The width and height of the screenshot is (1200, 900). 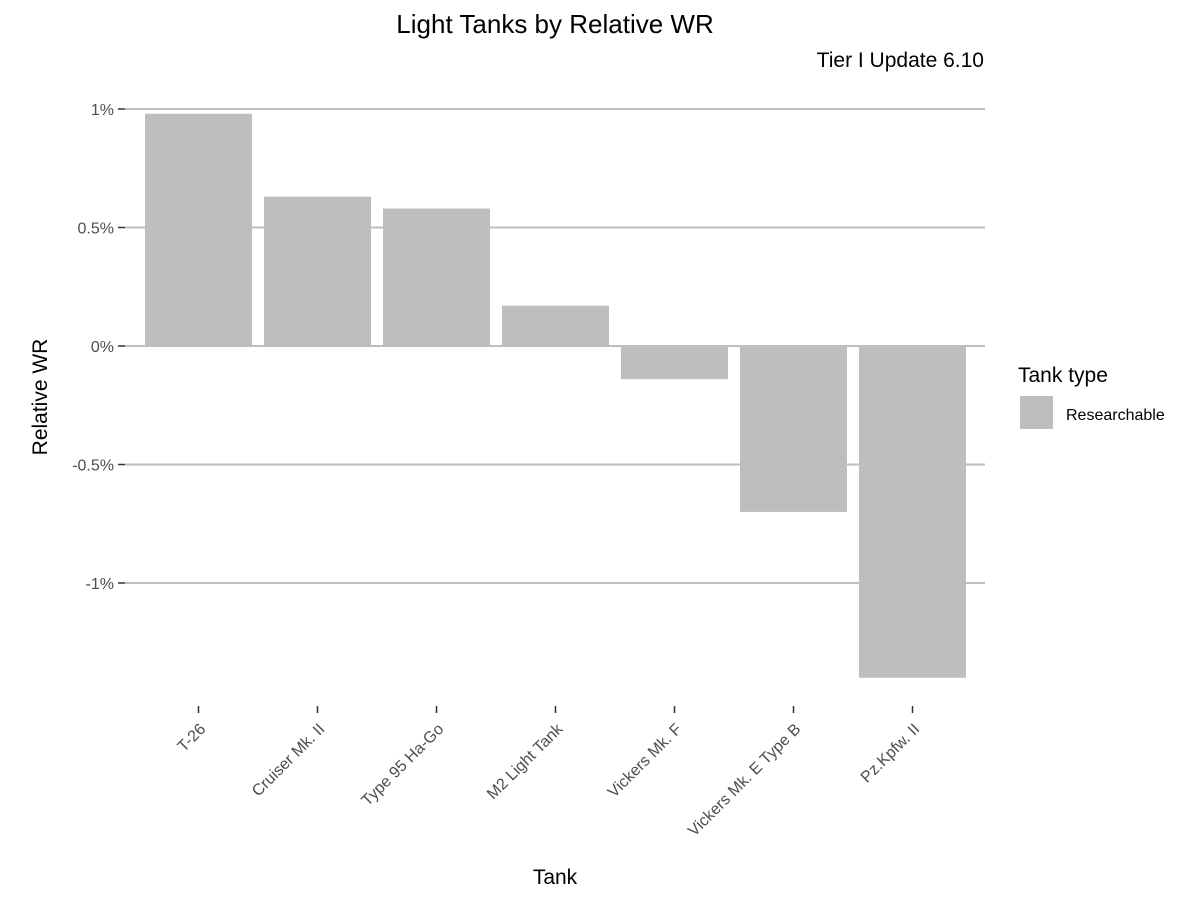 What do you see at coordinates (93, 466) in the screenshot?
I see `y-tick-label: -0.5%` at bounding box center [93, 466].